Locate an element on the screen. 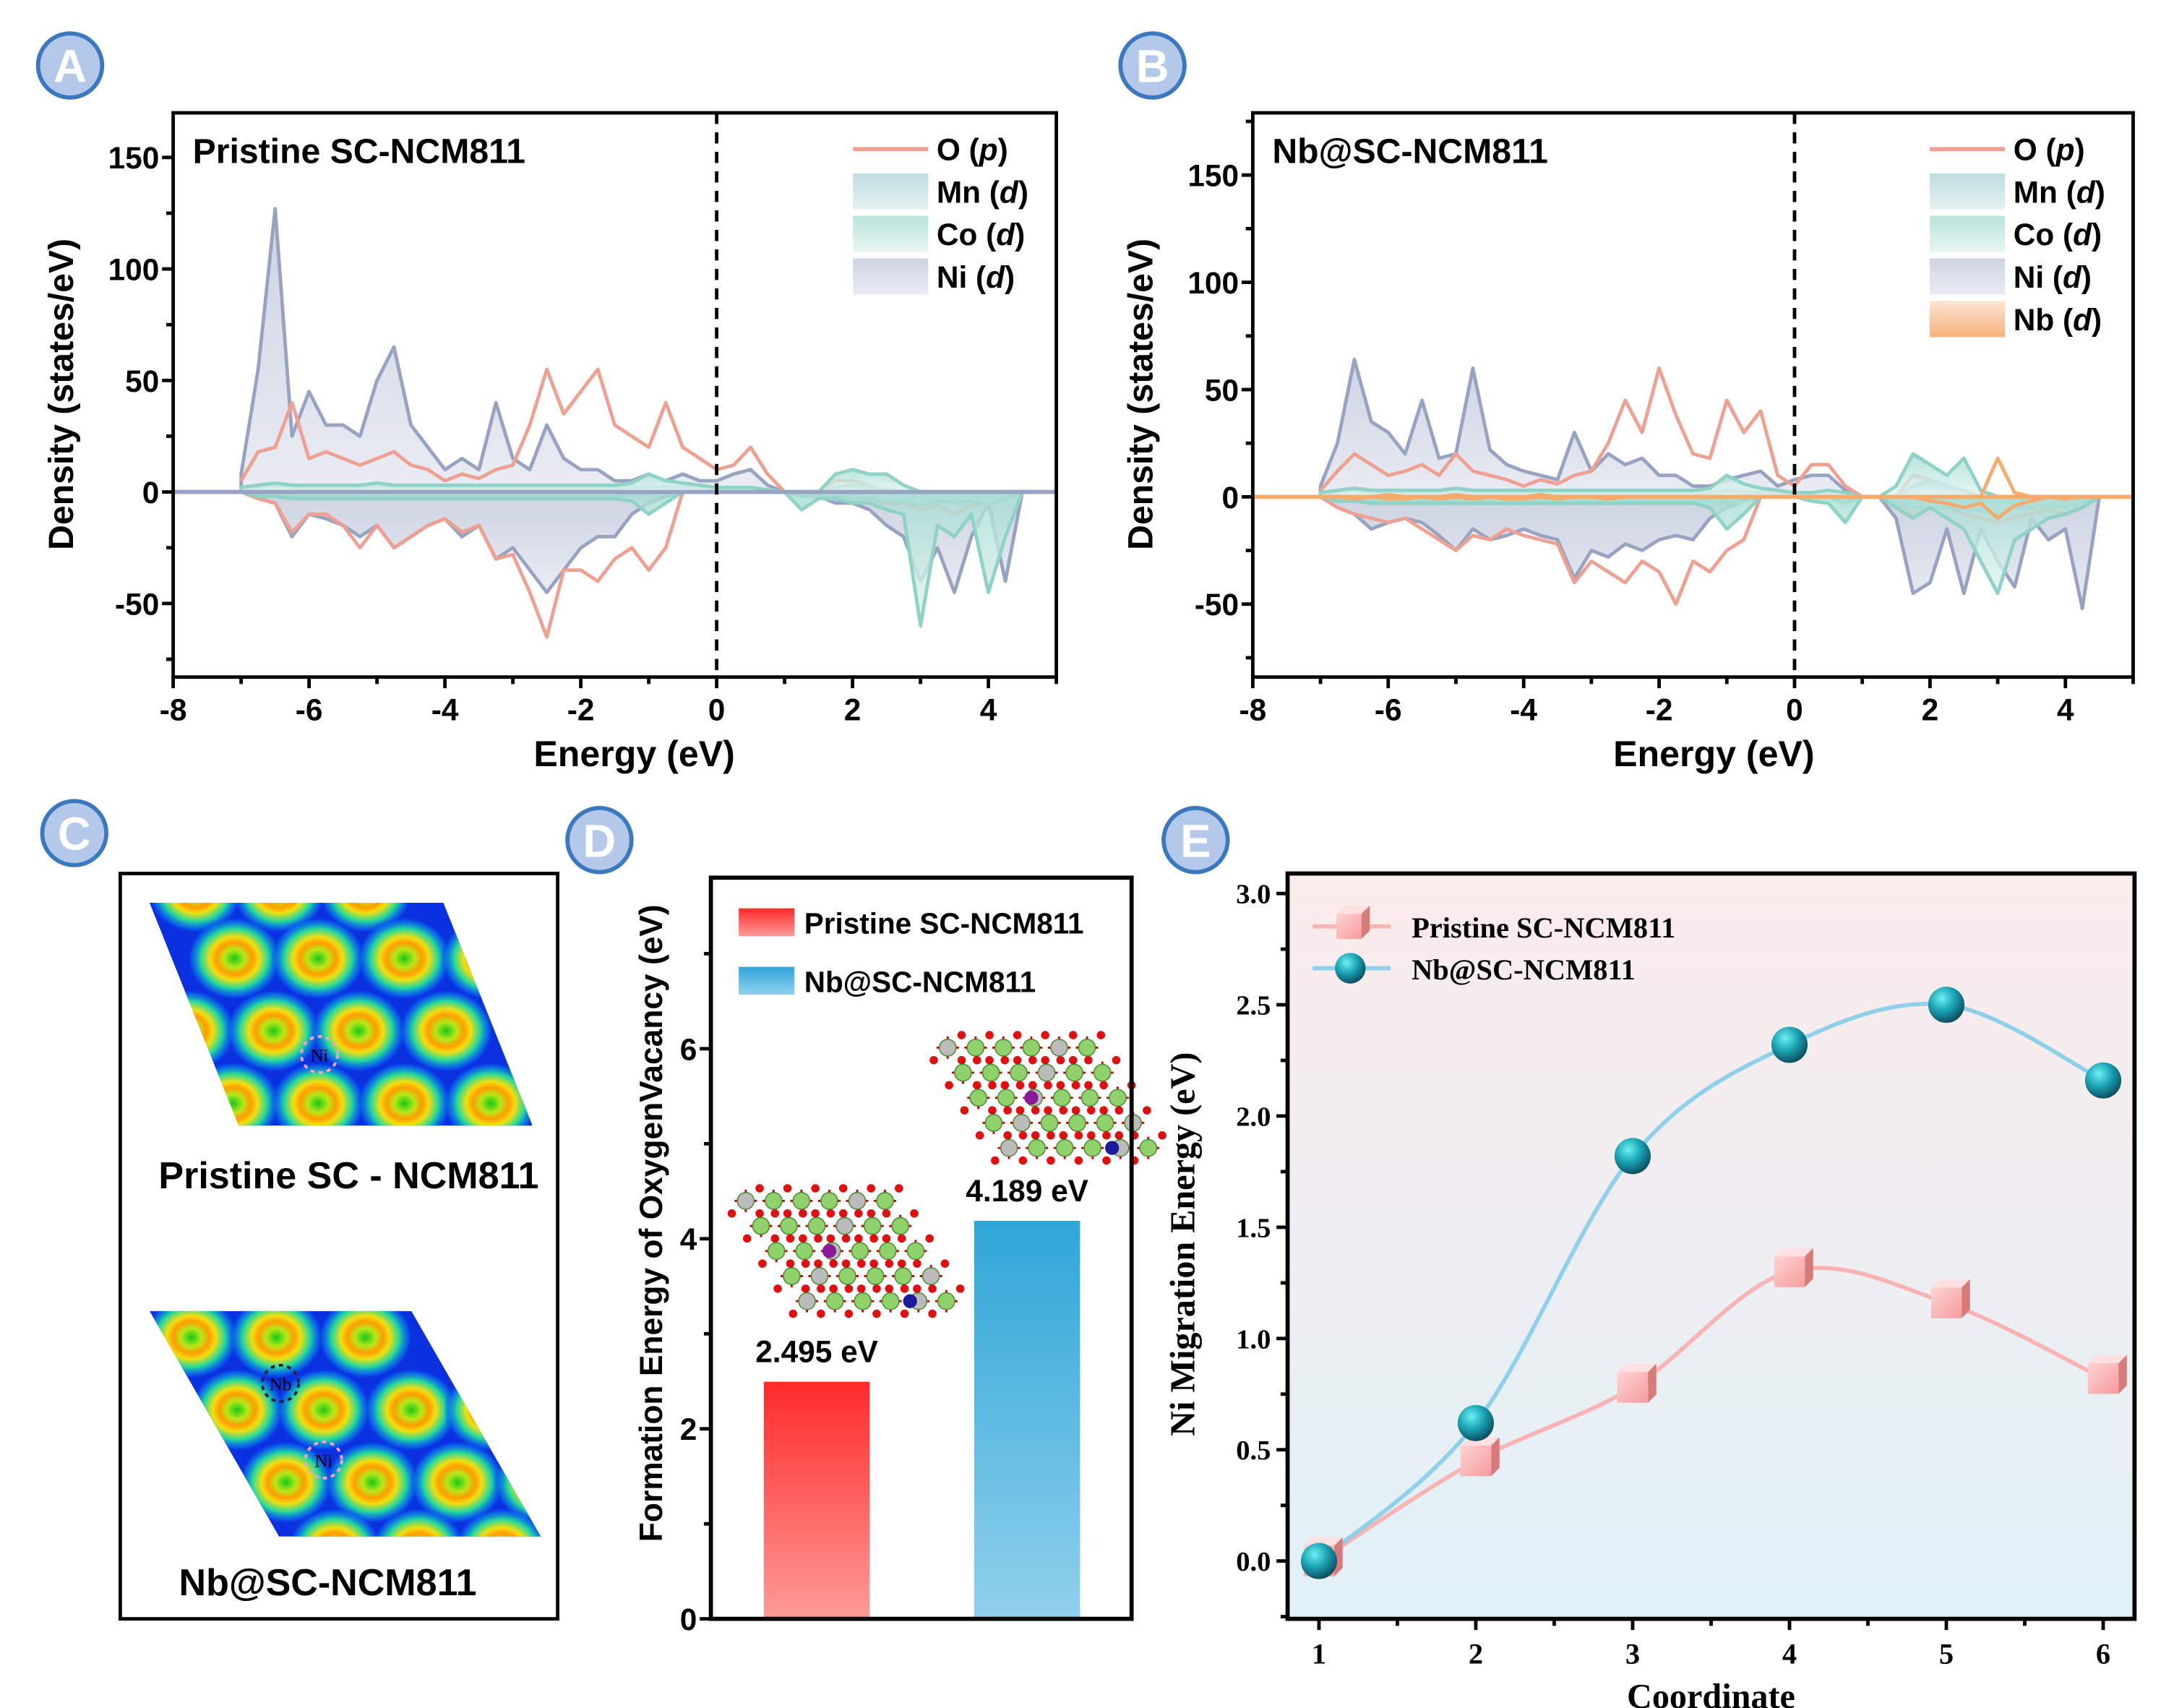 The image size is (2174, 1708). legend-label: Pristine SC-NCM811 is located at coordinates (944, 923).